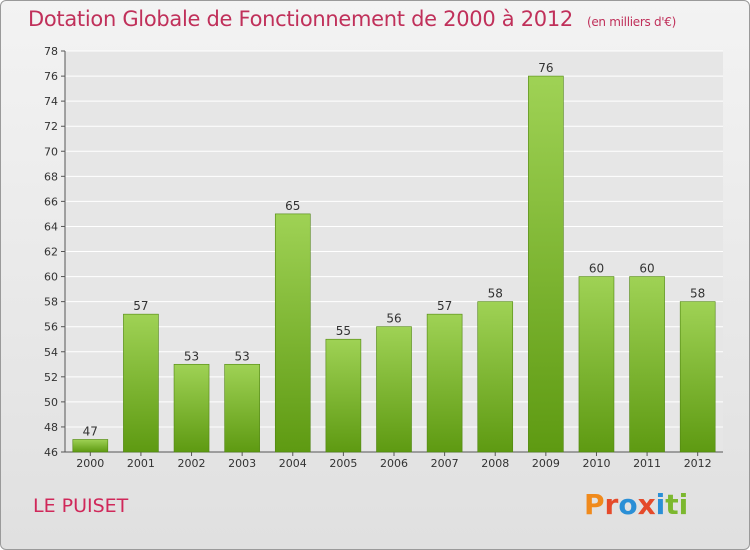  I want to click on y-tick-label: 50, so click(51, 402).